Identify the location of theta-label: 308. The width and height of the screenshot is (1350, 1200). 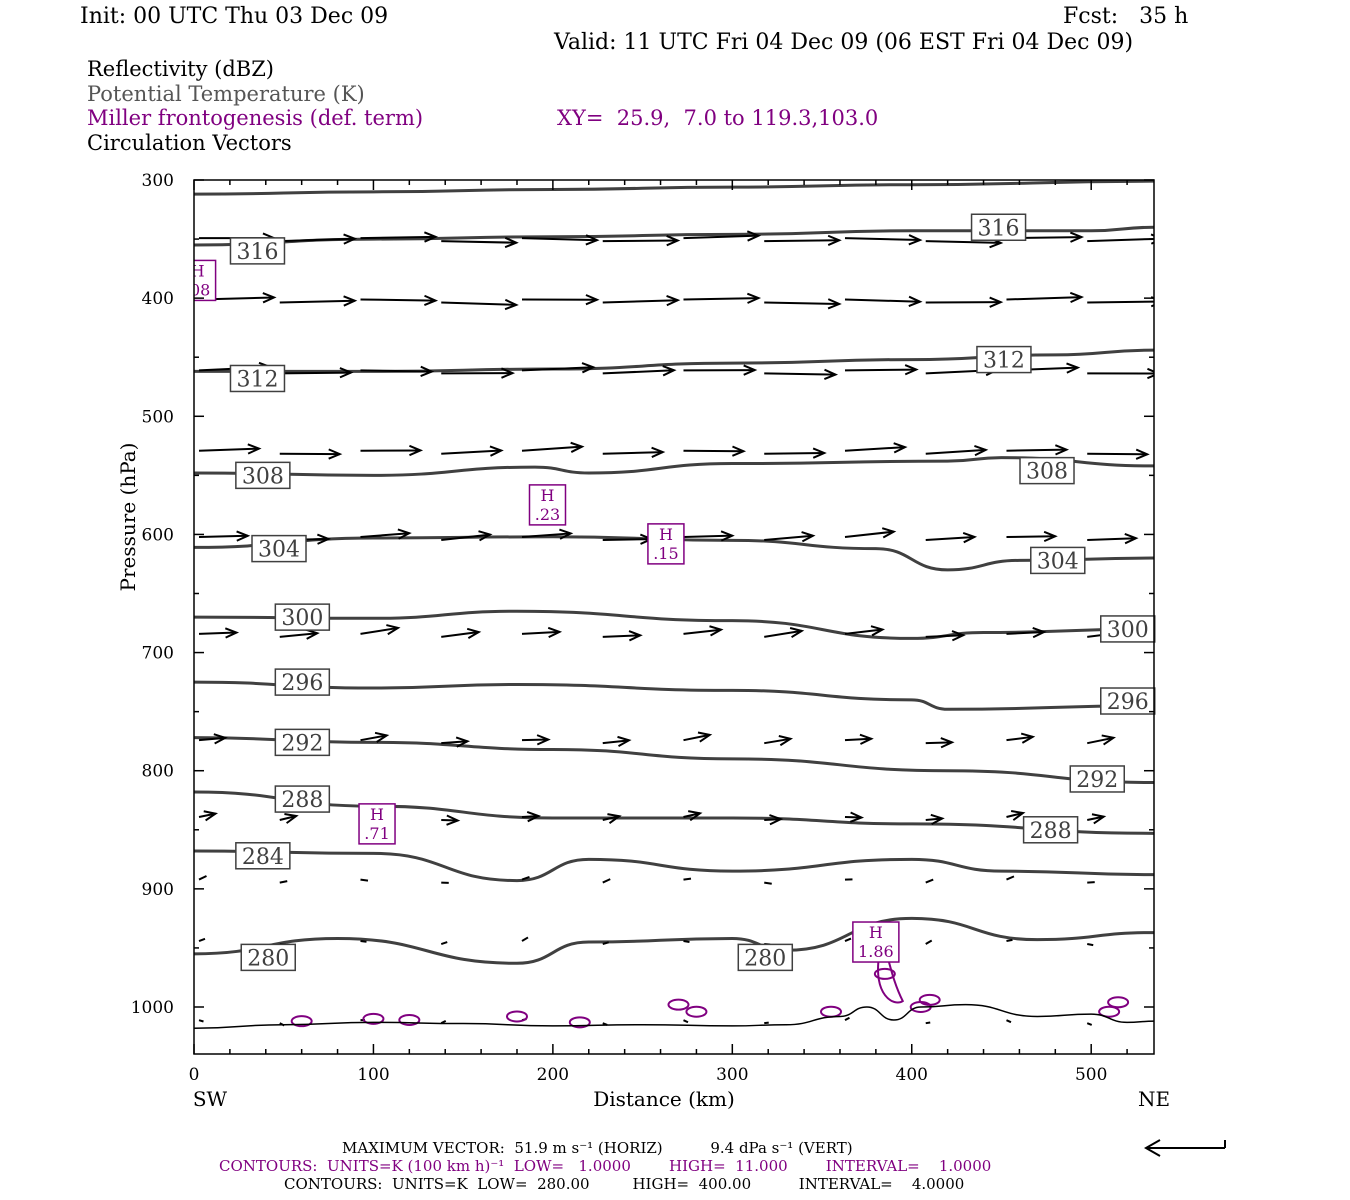
(263, 475).